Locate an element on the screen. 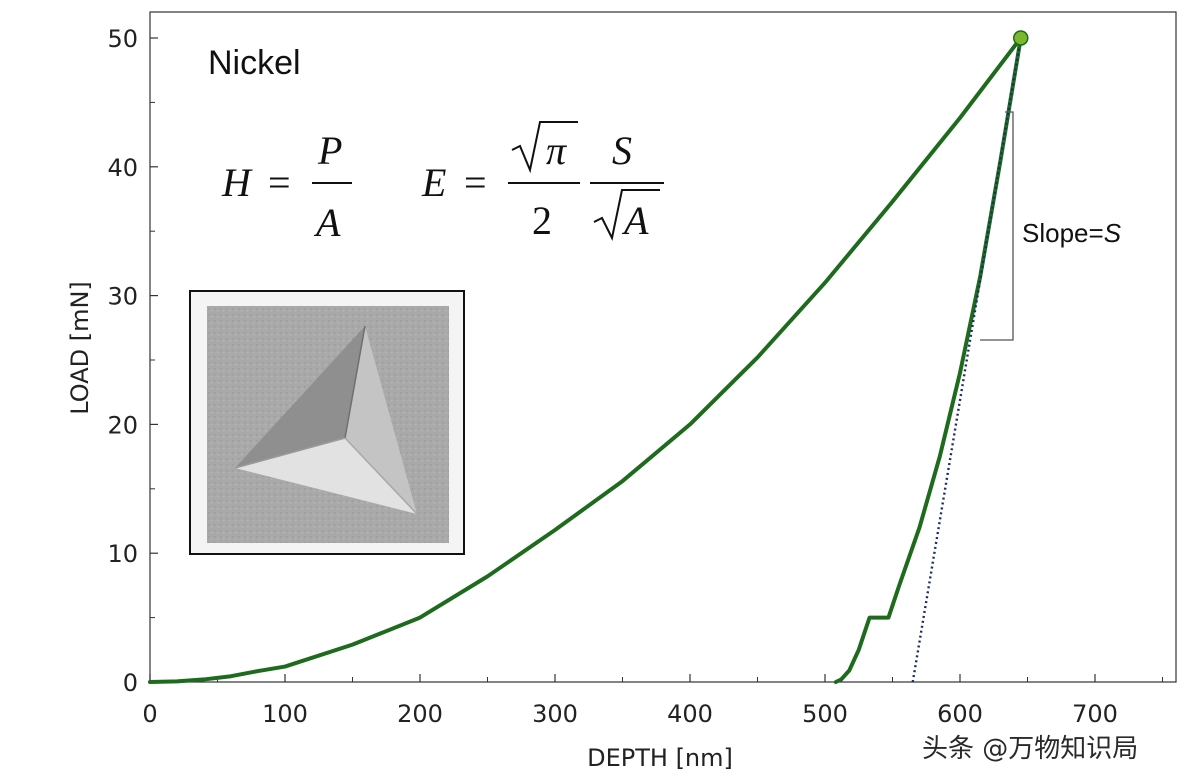  svg-text: P is located at coordinates (329, 150).